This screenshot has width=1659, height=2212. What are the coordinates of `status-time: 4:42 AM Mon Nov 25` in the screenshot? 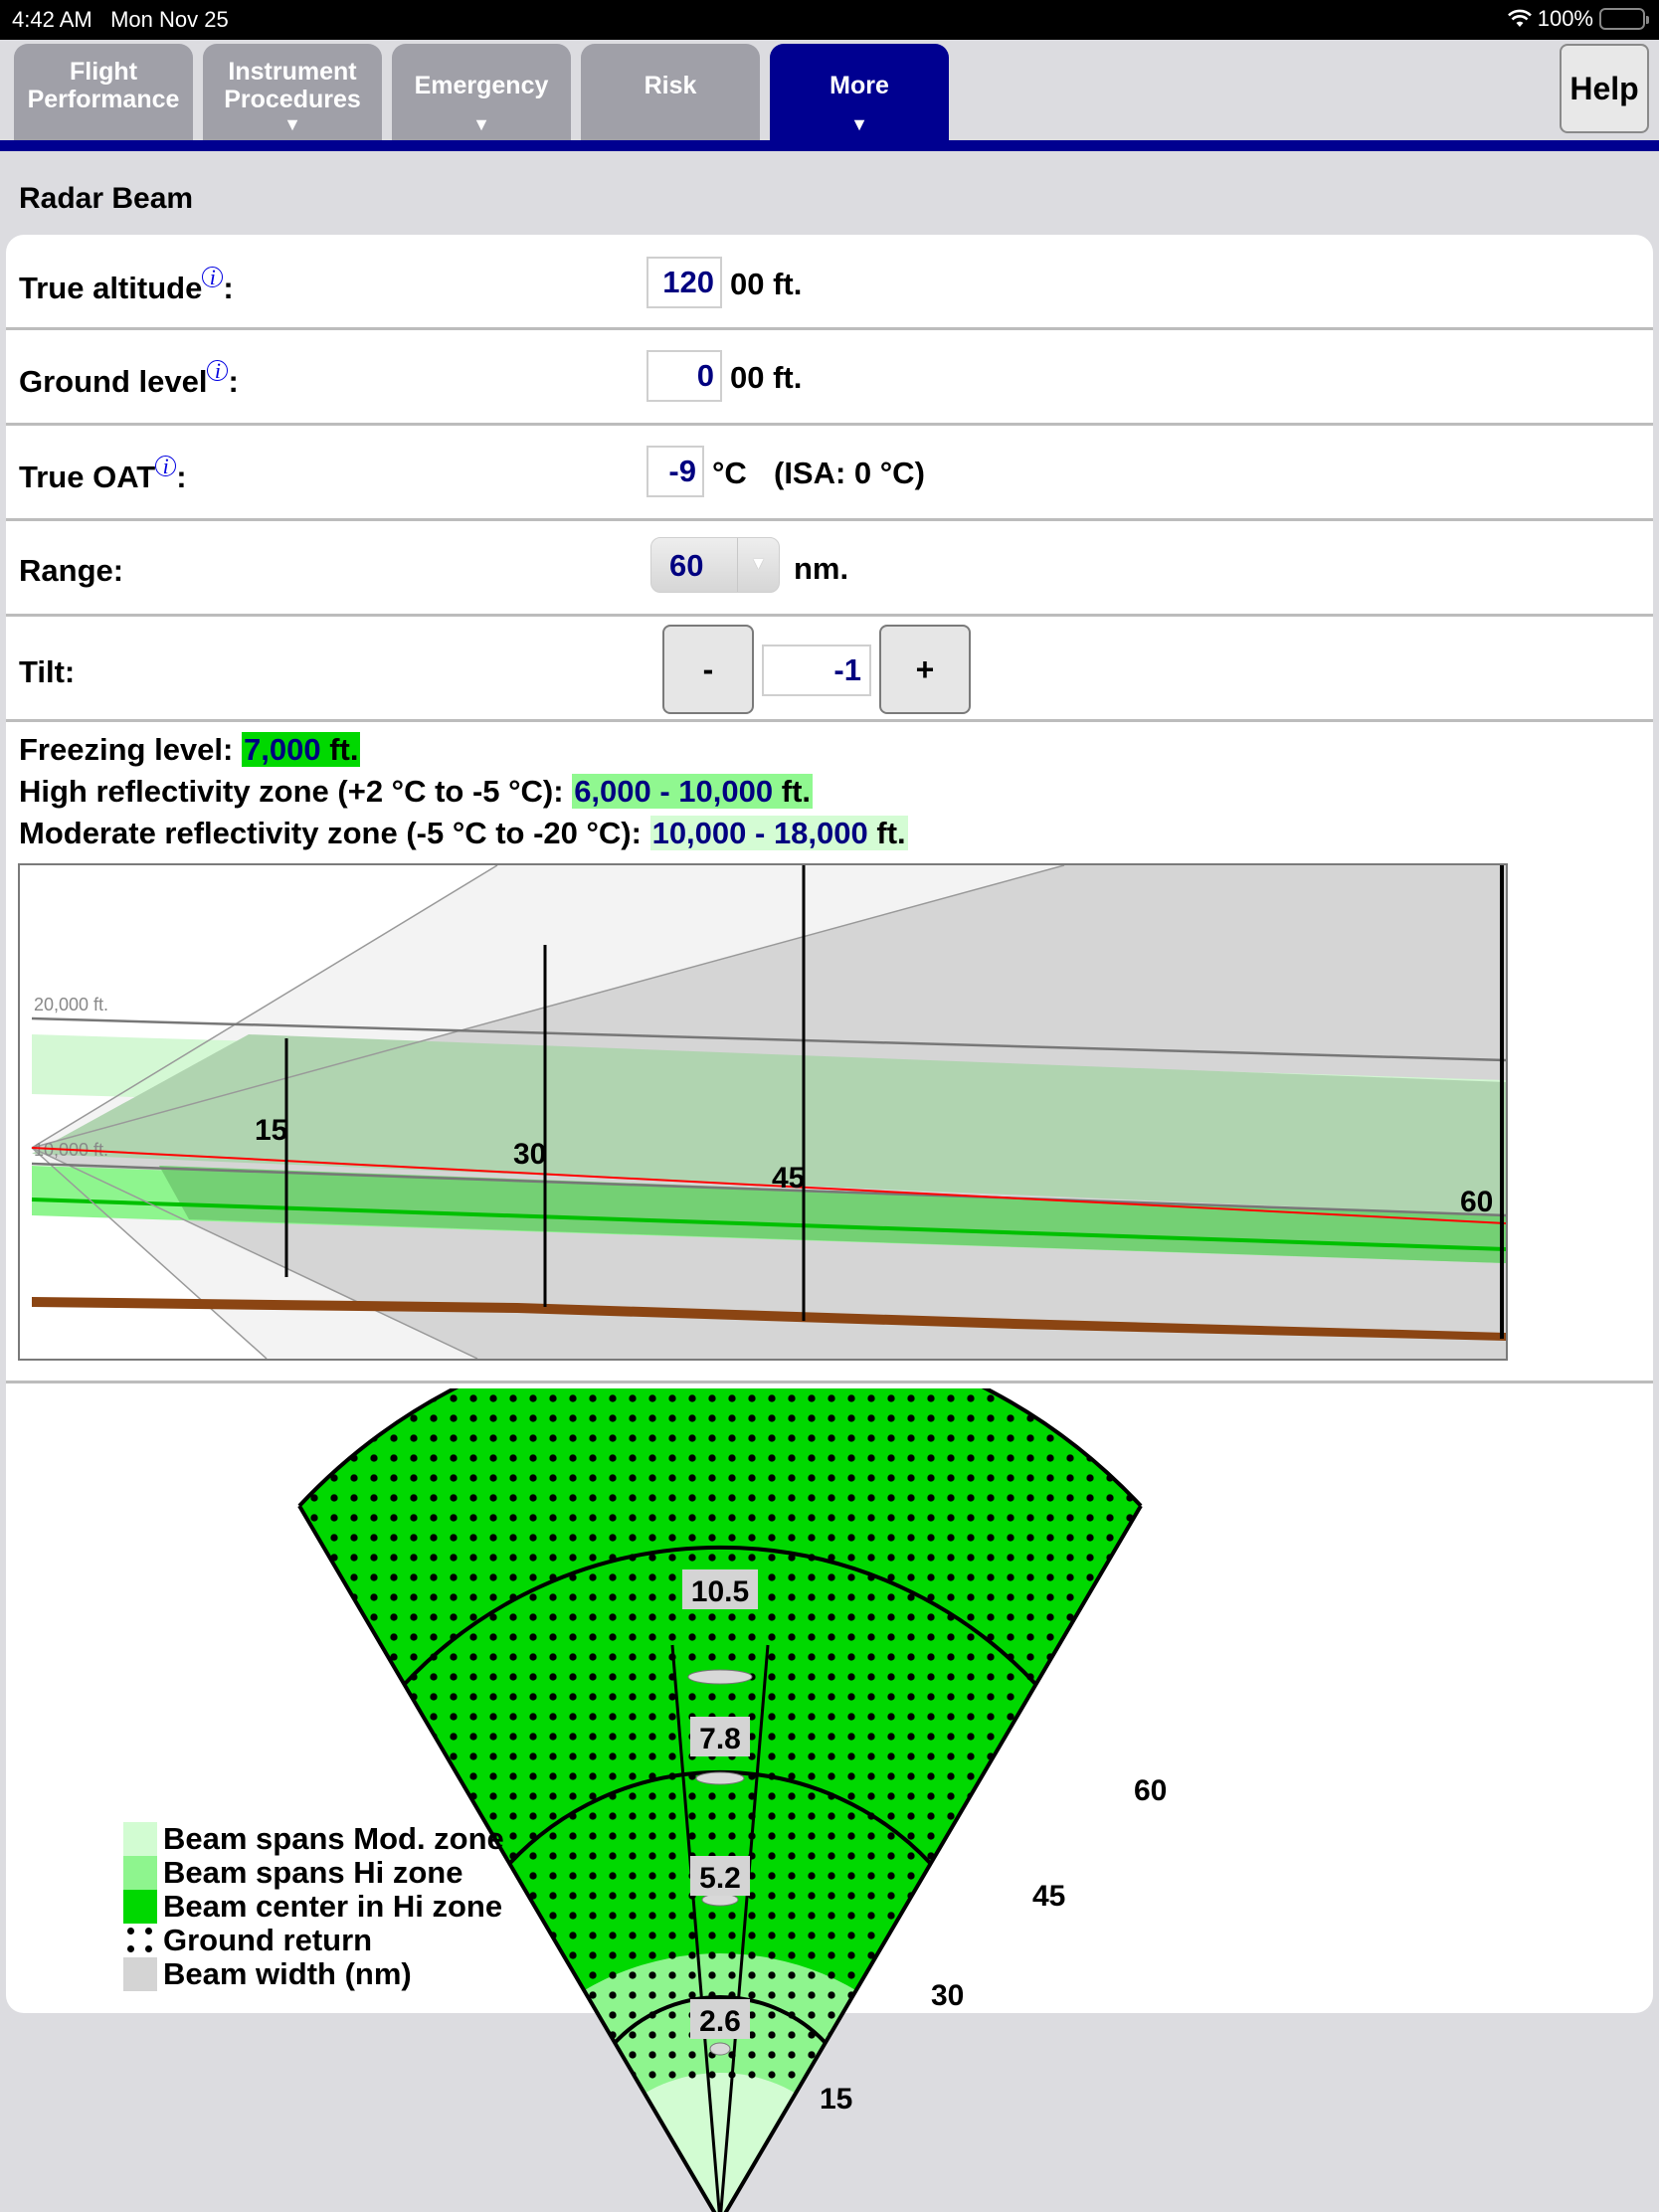 It's located at (120, 19).